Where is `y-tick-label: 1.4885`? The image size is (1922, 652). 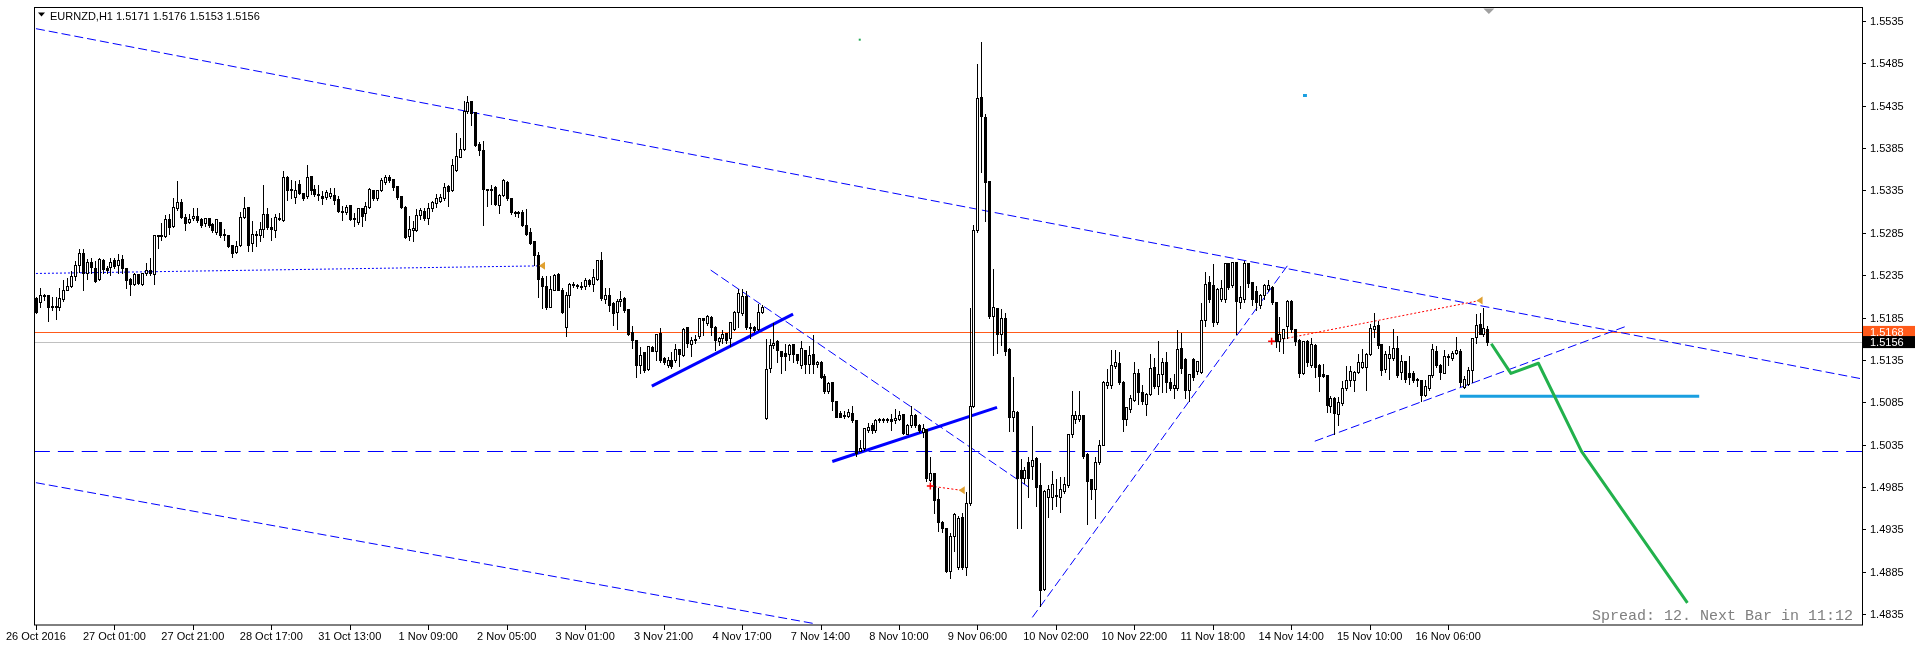
y-tick-label: 1.4885 is located at coordinates (1887, 571).